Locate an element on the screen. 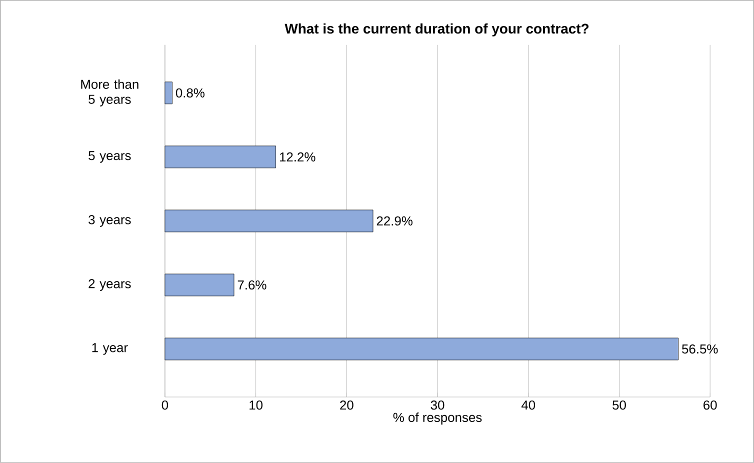  y-tick-label: 5 years is located at coordinates (109, 157).